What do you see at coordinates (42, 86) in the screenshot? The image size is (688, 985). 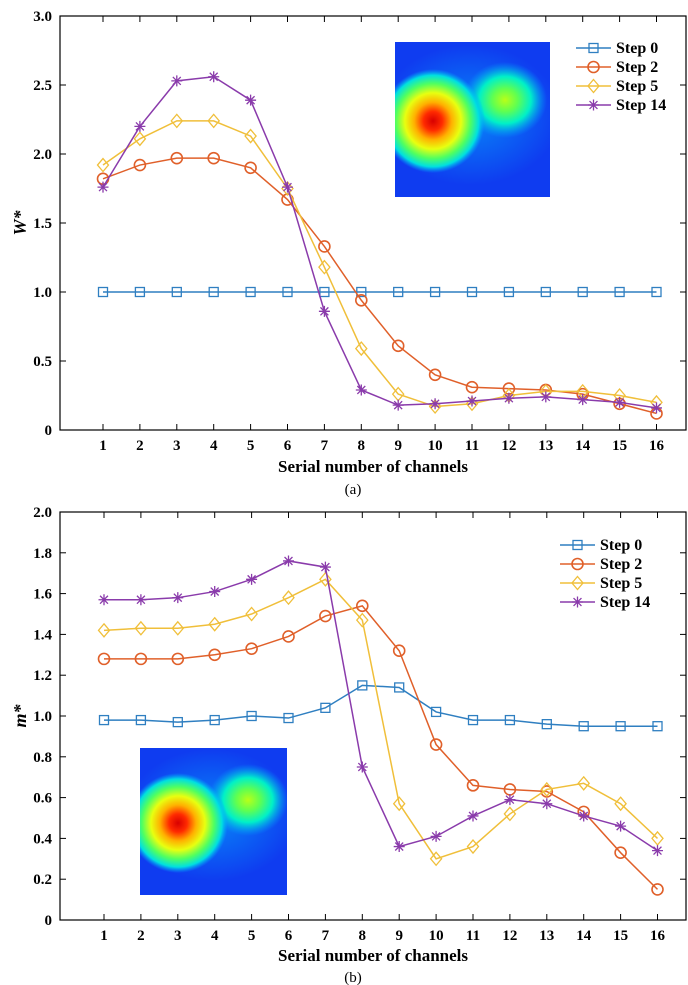 I see `y-tick-label: 2.5` at bounding box center [42, 86].